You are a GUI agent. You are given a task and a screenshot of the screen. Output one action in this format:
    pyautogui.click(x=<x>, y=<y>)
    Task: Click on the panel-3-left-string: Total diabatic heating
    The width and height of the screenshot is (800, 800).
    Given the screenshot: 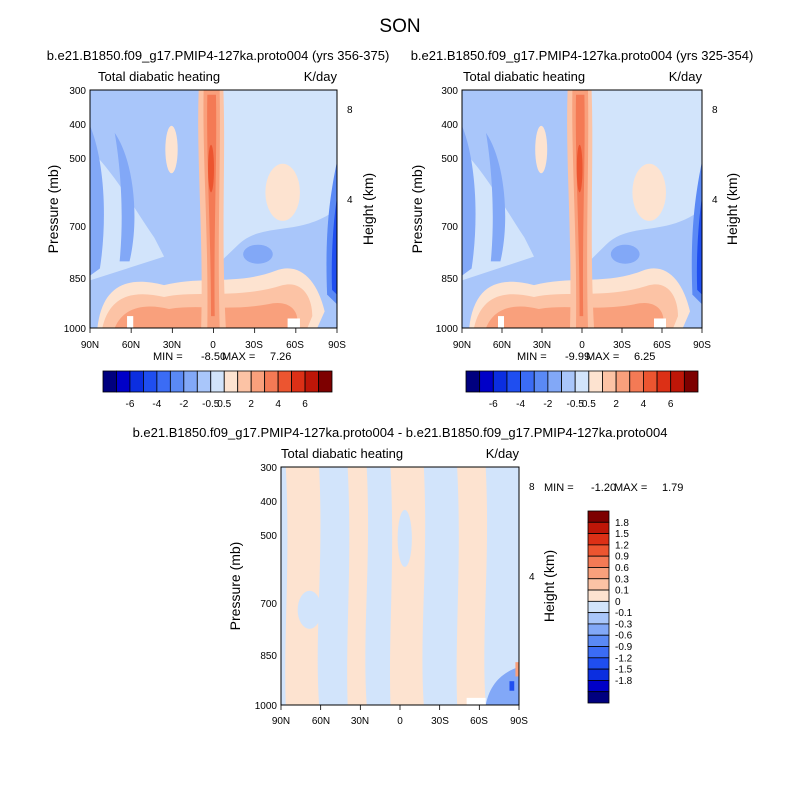 What is the action you would take?
    pyautogui.click(x=342, y=453)
    